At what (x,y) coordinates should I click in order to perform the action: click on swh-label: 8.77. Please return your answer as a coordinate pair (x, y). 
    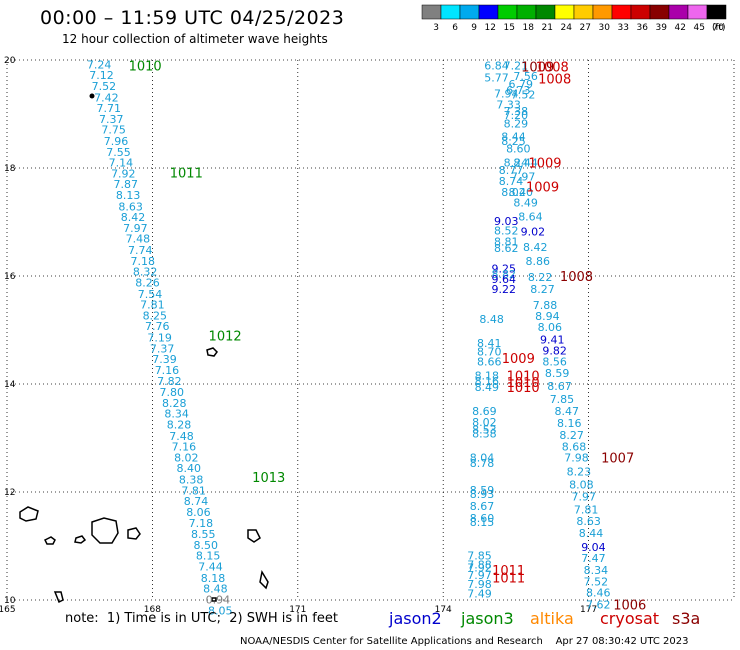
    Looking at the image, I should click on (511, 170).